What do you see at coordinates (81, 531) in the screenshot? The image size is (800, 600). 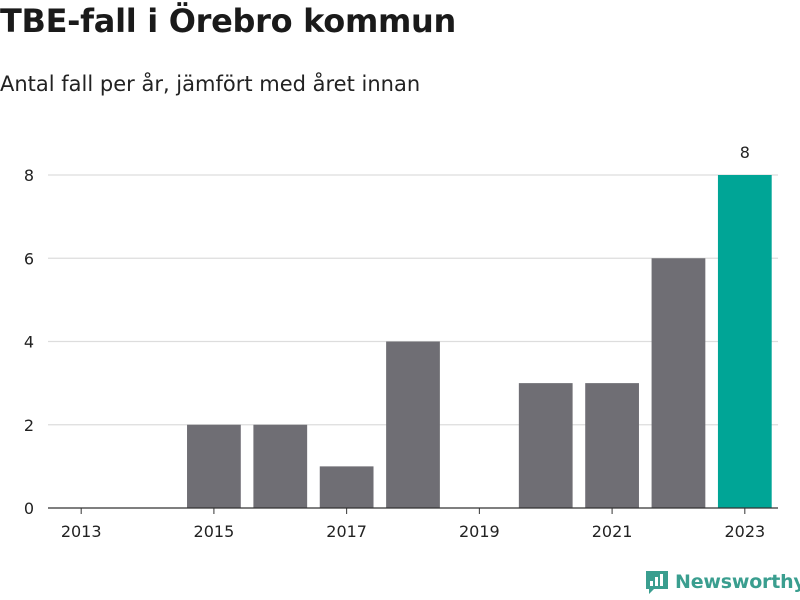 I see `x-tick-label: 2013` at bounding box center [81, 531].